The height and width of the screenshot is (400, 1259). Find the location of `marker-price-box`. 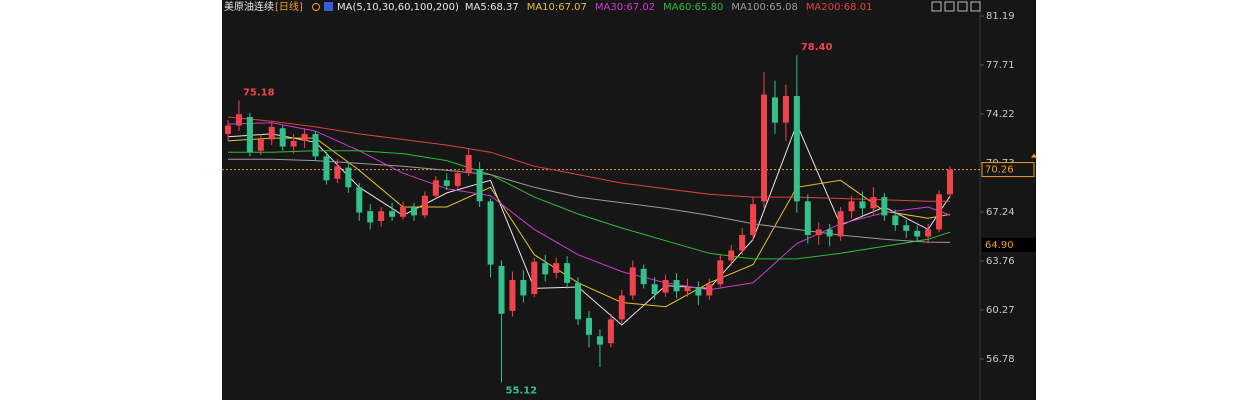

marker-price-box is located at coordinates (1009, 244).